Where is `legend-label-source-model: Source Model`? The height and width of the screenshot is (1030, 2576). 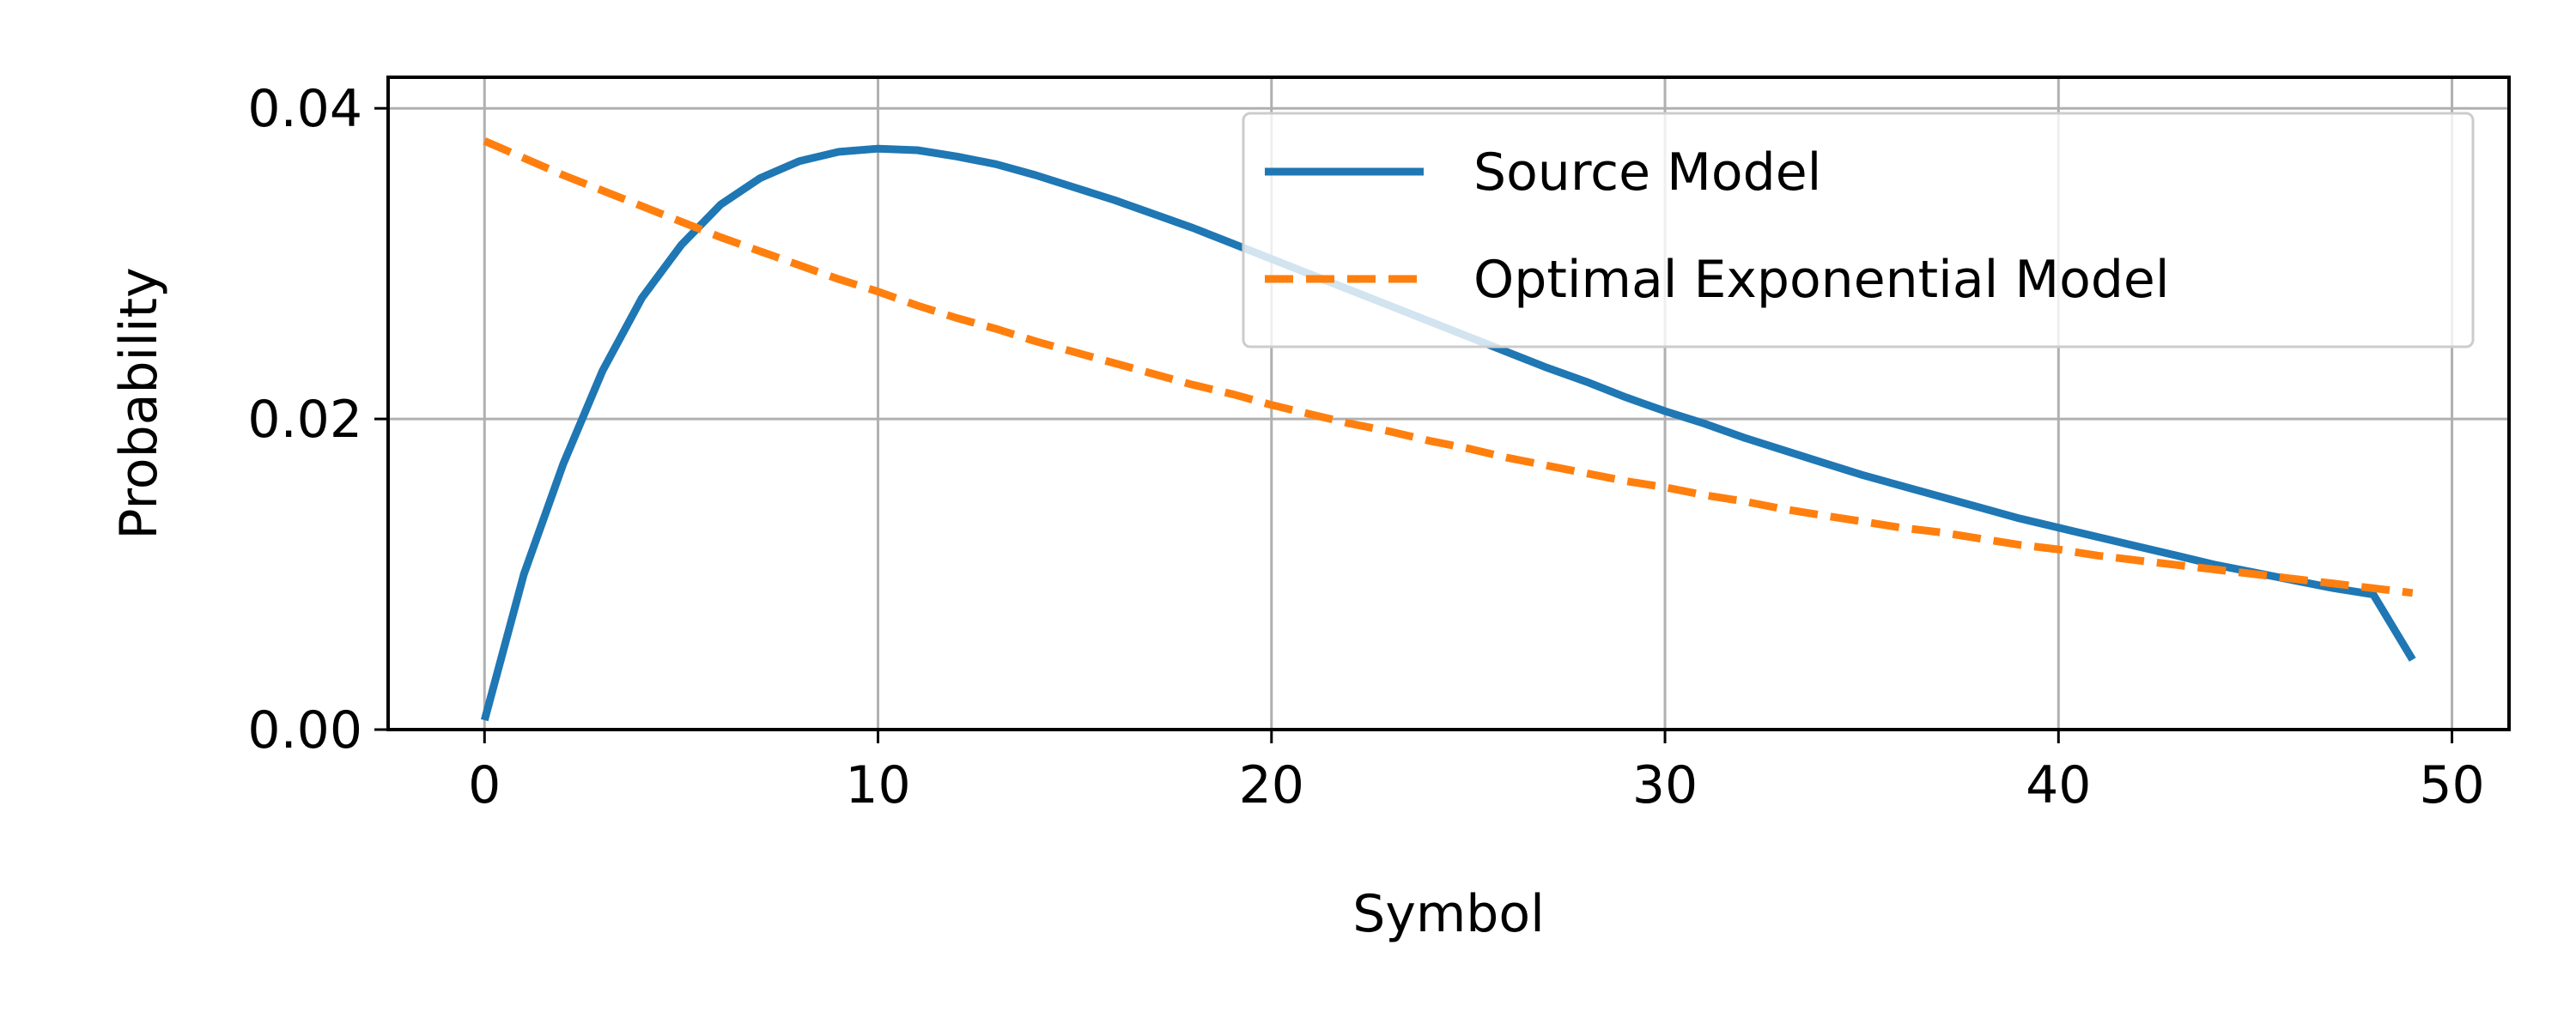
legend-label-source-model: Source Model is located at coordinates (1647, 172).